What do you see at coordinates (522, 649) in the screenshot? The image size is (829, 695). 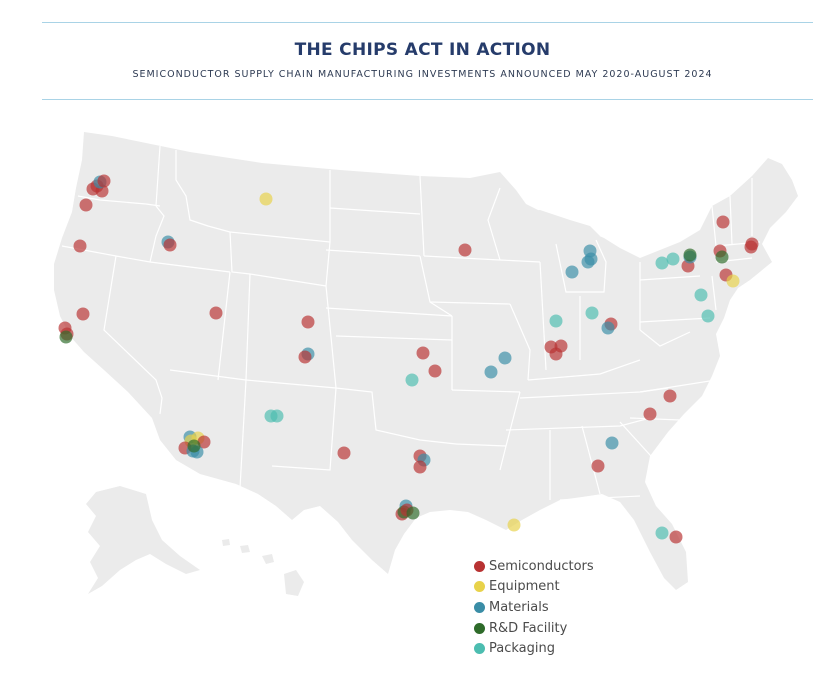 I see `legend-label-packaging: Packaging` at bounding box center [522, 649].